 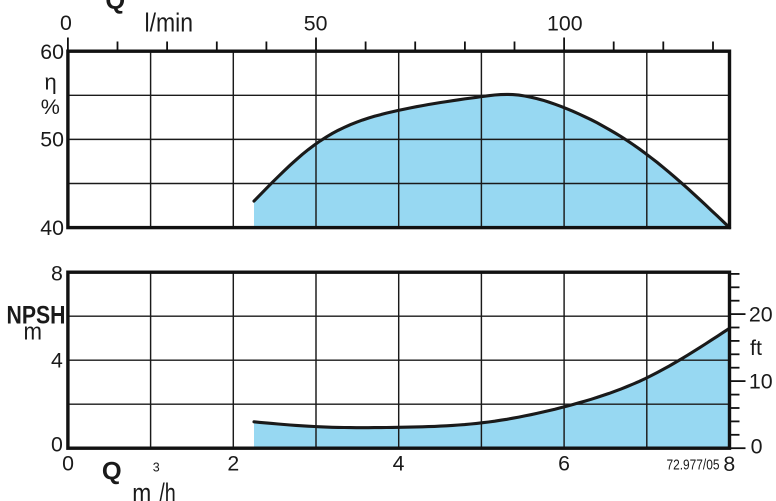 I want to click on svg-text: /h, so click(x=167, y=489).